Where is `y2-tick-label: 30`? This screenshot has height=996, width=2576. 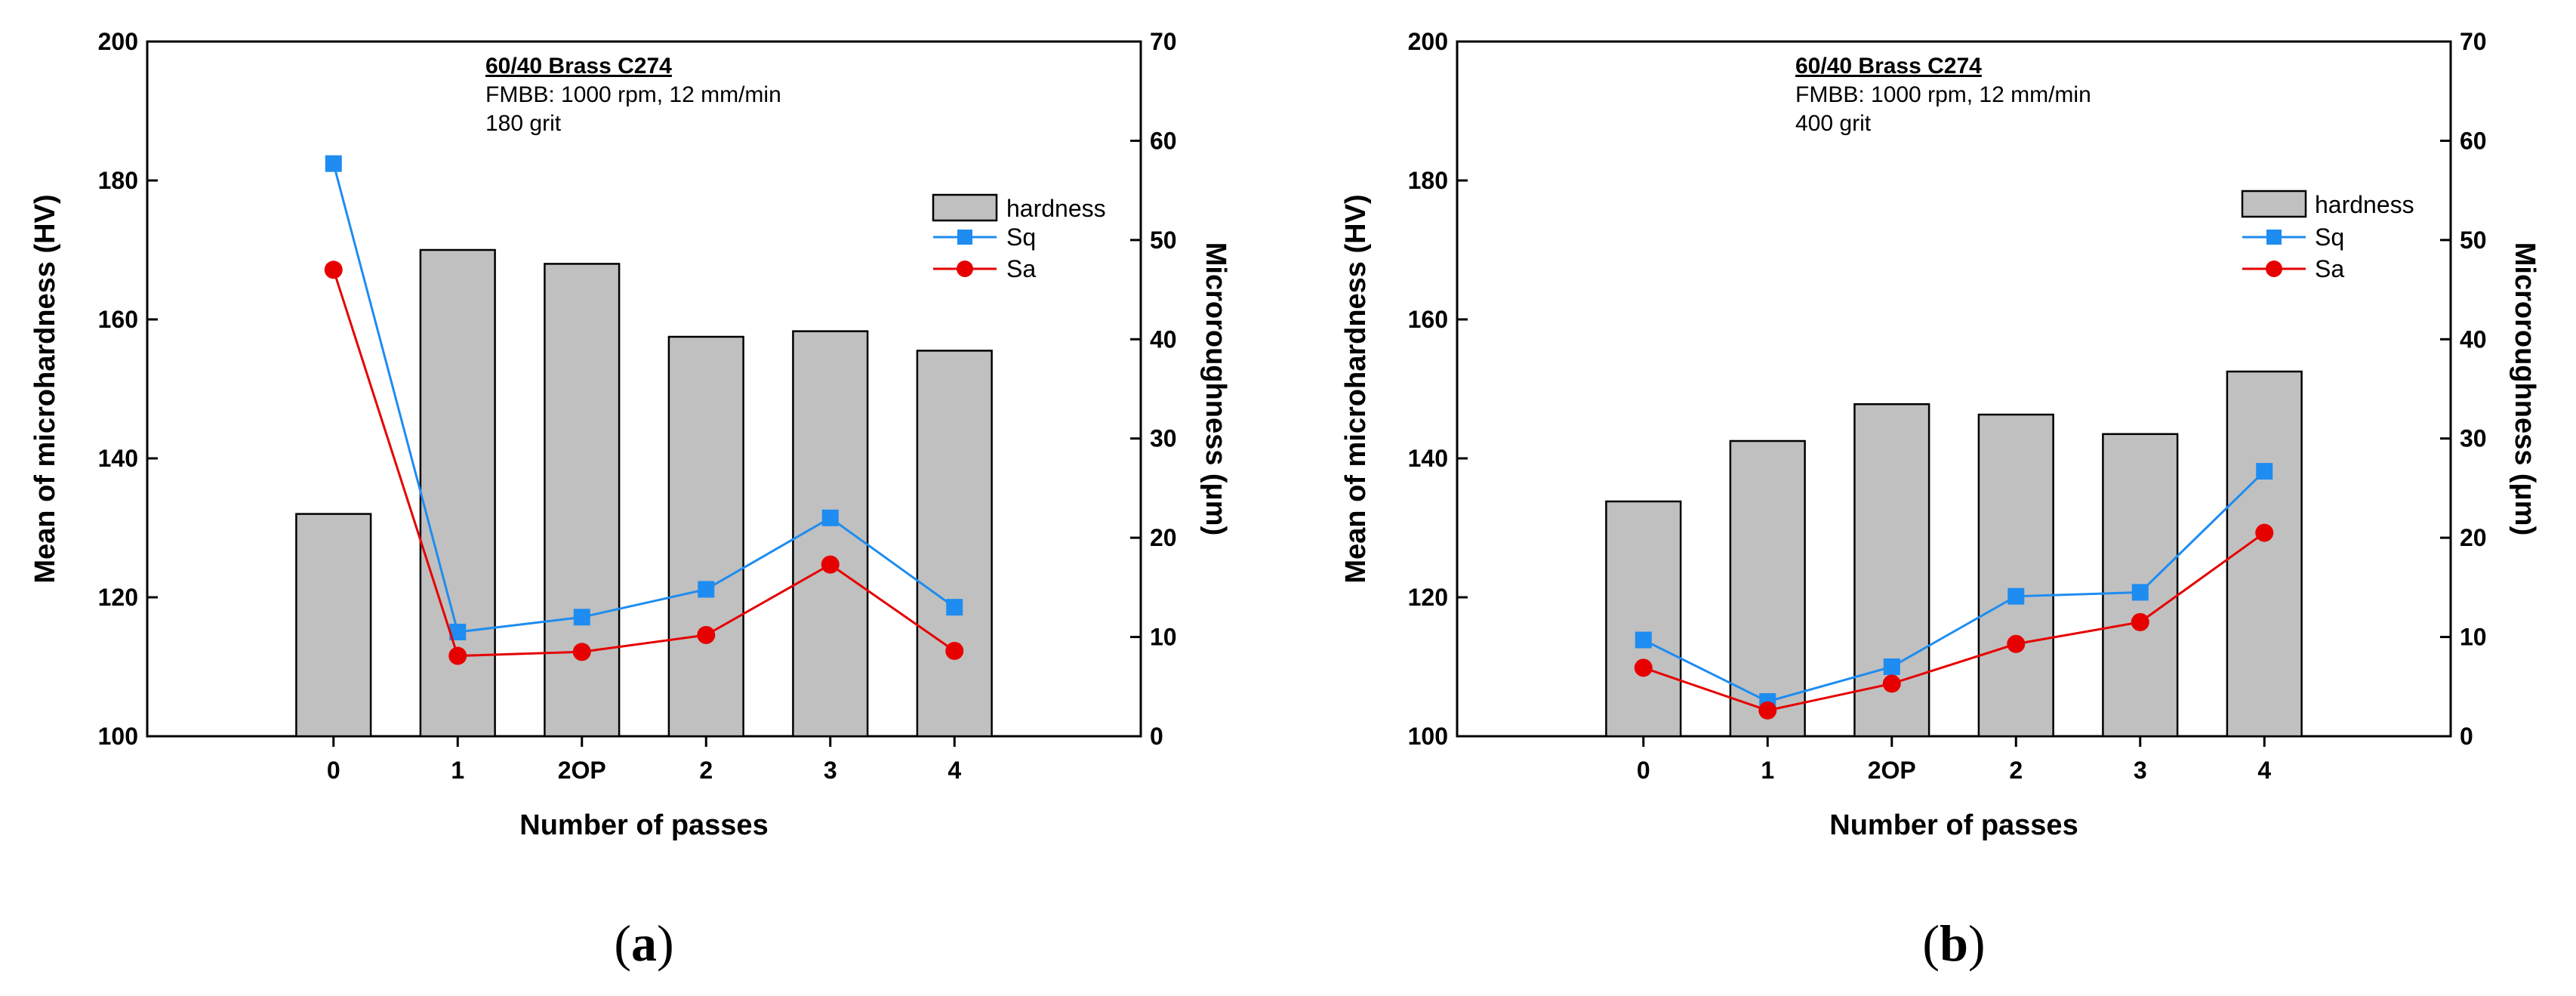 y2-tick-label: 30 is located at coordinates (2473, 439).